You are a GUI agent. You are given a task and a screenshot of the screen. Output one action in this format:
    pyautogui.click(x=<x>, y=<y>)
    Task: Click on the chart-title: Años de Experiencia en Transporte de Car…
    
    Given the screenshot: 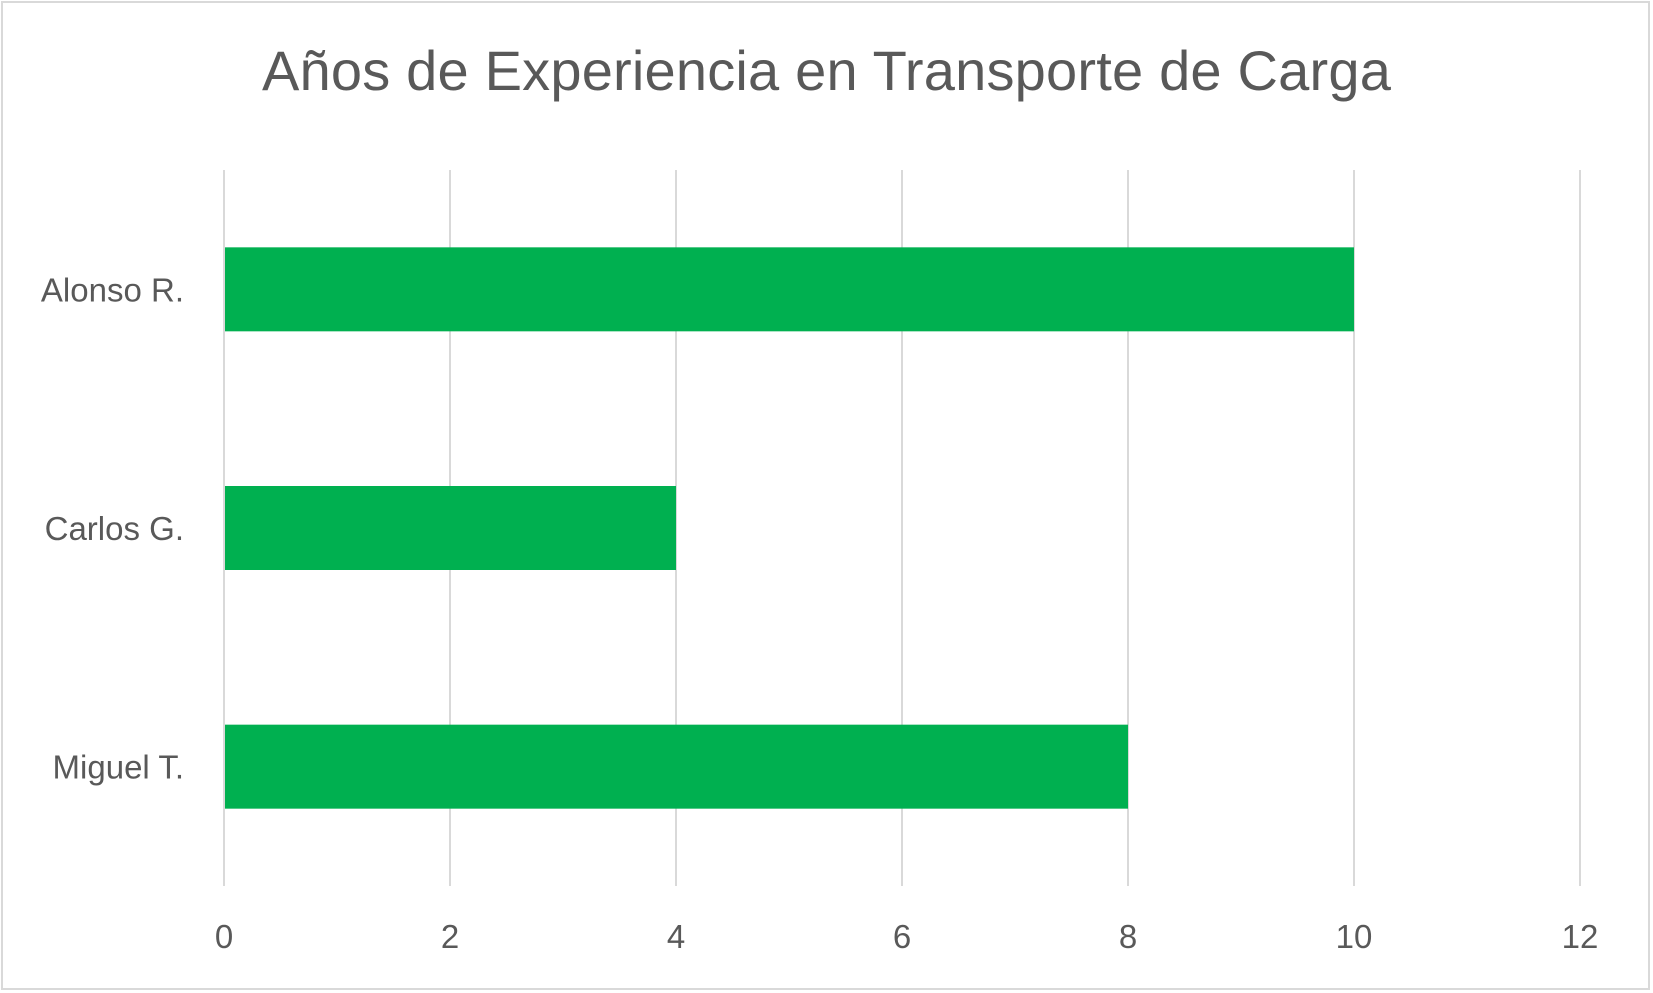 What is the action you would take?
    pyautogui.click(x=826, y=70)
    